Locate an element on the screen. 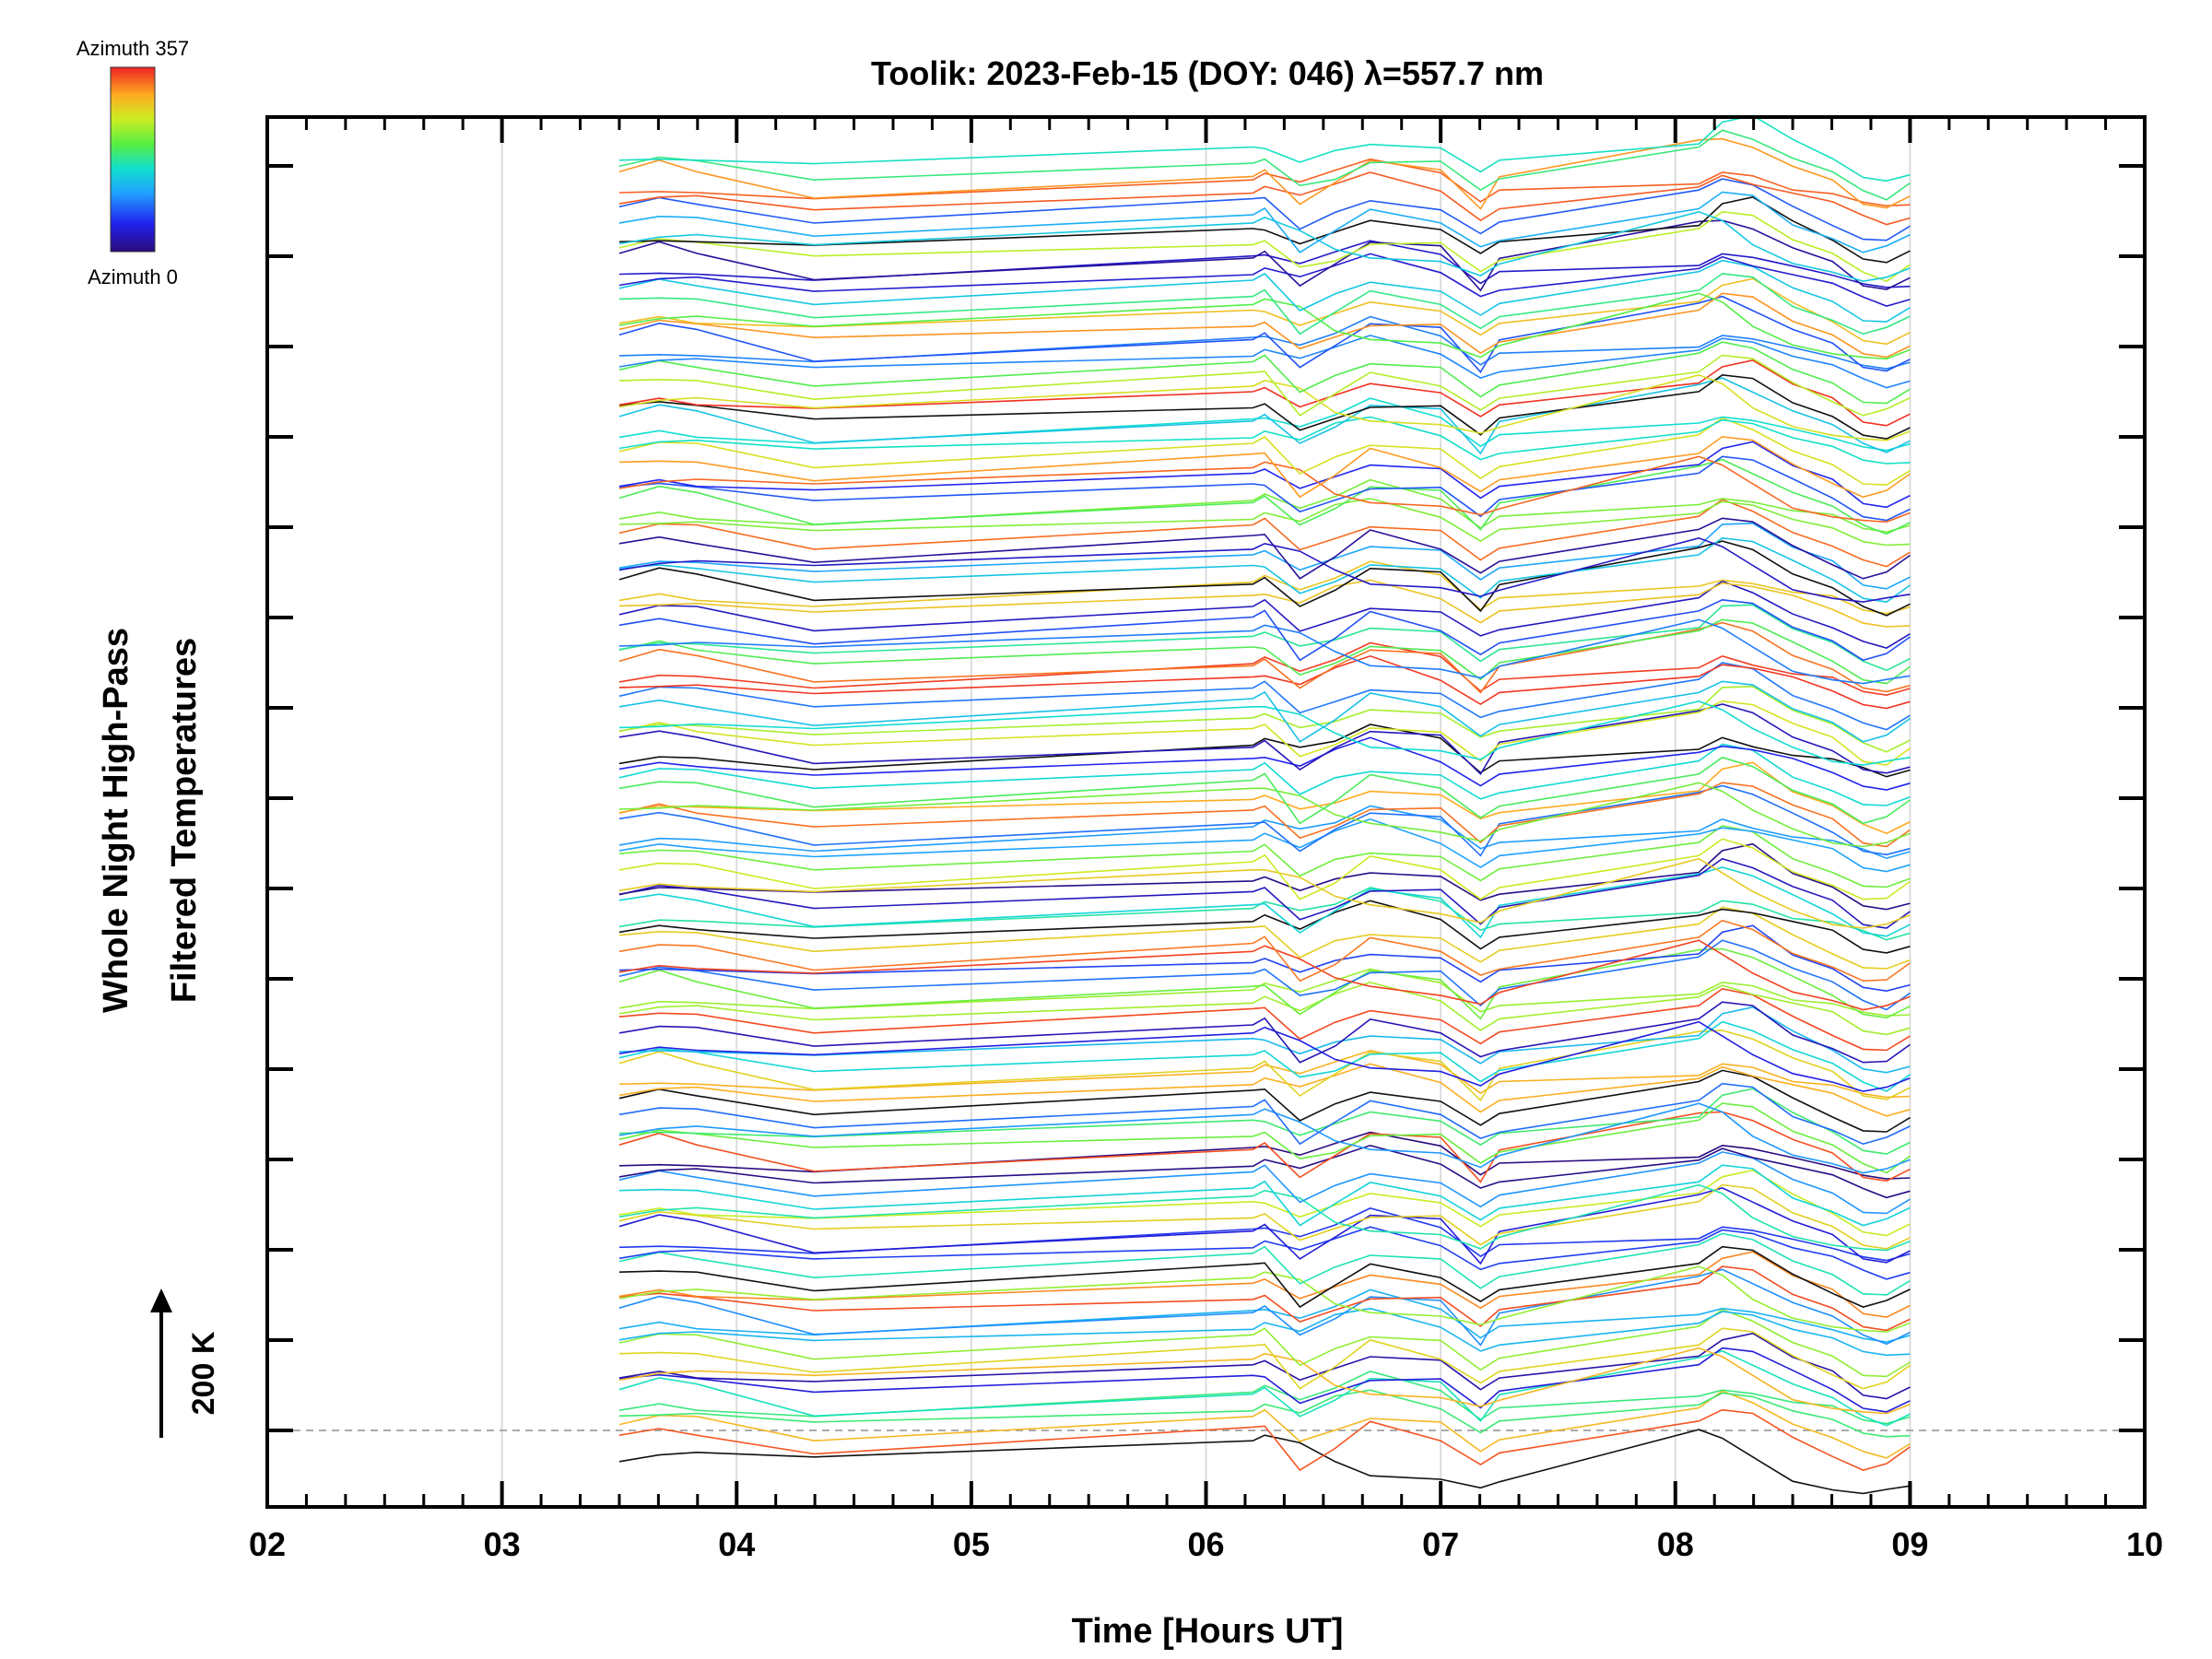 The image size is (2212, 1659). scale-label: 200 K is located at coordinates (203, 1373).